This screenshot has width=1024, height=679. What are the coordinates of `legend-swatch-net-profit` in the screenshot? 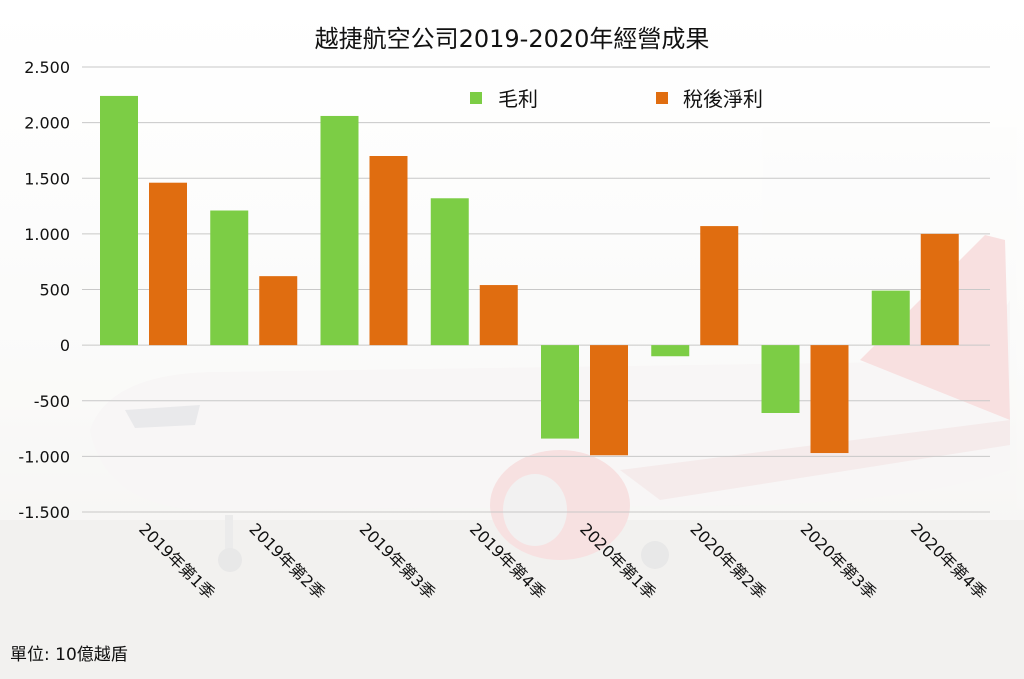 It's located at (662, 98).